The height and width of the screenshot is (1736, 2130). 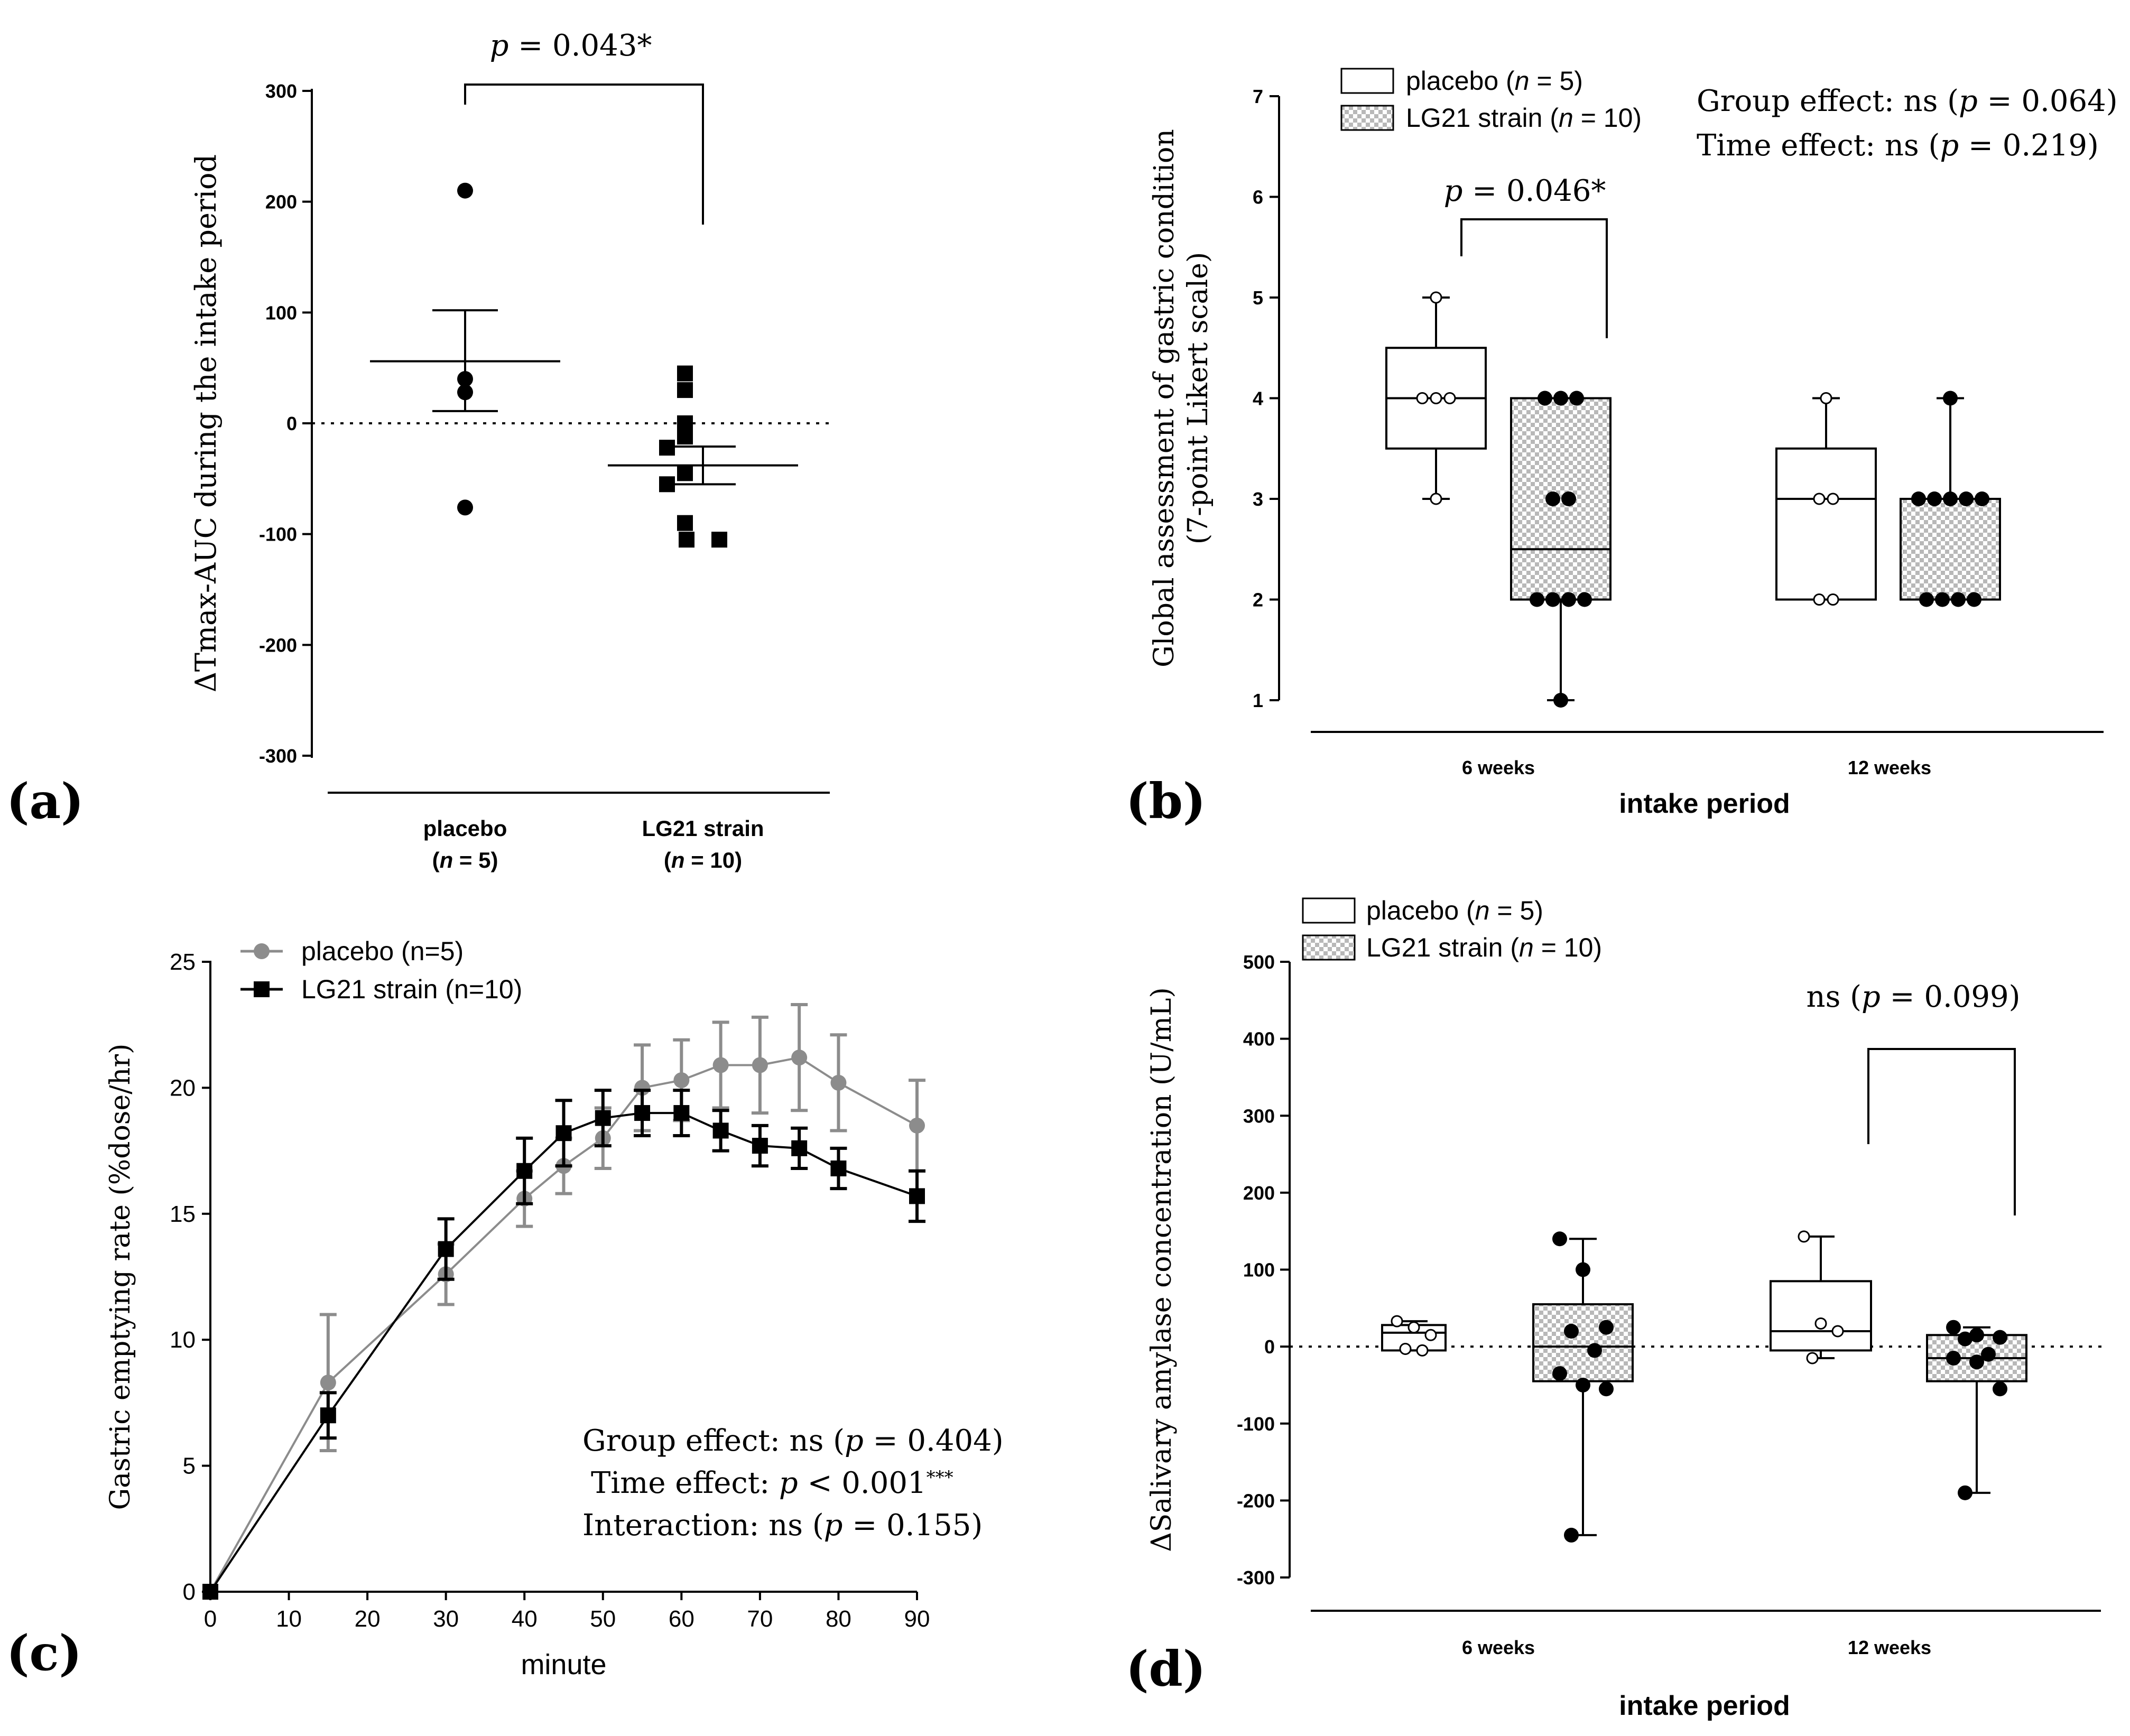 I want to click on y-axis-title: Gastric emptying rate (%dose/hr), so click(x=120, y=1277).